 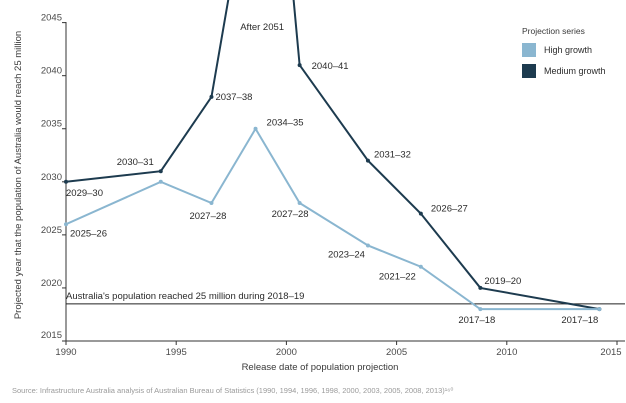 I want to click on data-label: 2030–31, so click(x=135, y=162).